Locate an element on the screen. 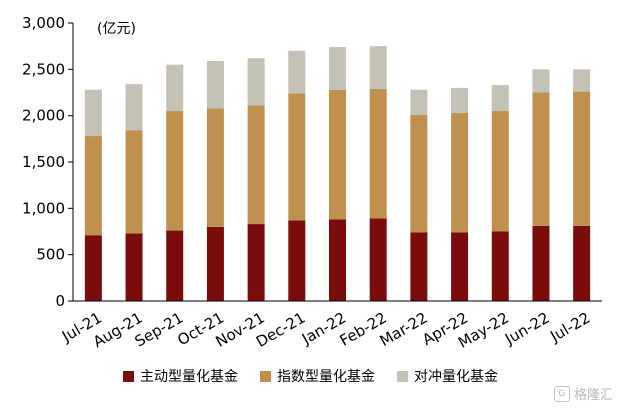 Image resolution: width=621 pixels, height=411 pixels. gelonghui-logo-icon: G is located at coordinates (561, 393).